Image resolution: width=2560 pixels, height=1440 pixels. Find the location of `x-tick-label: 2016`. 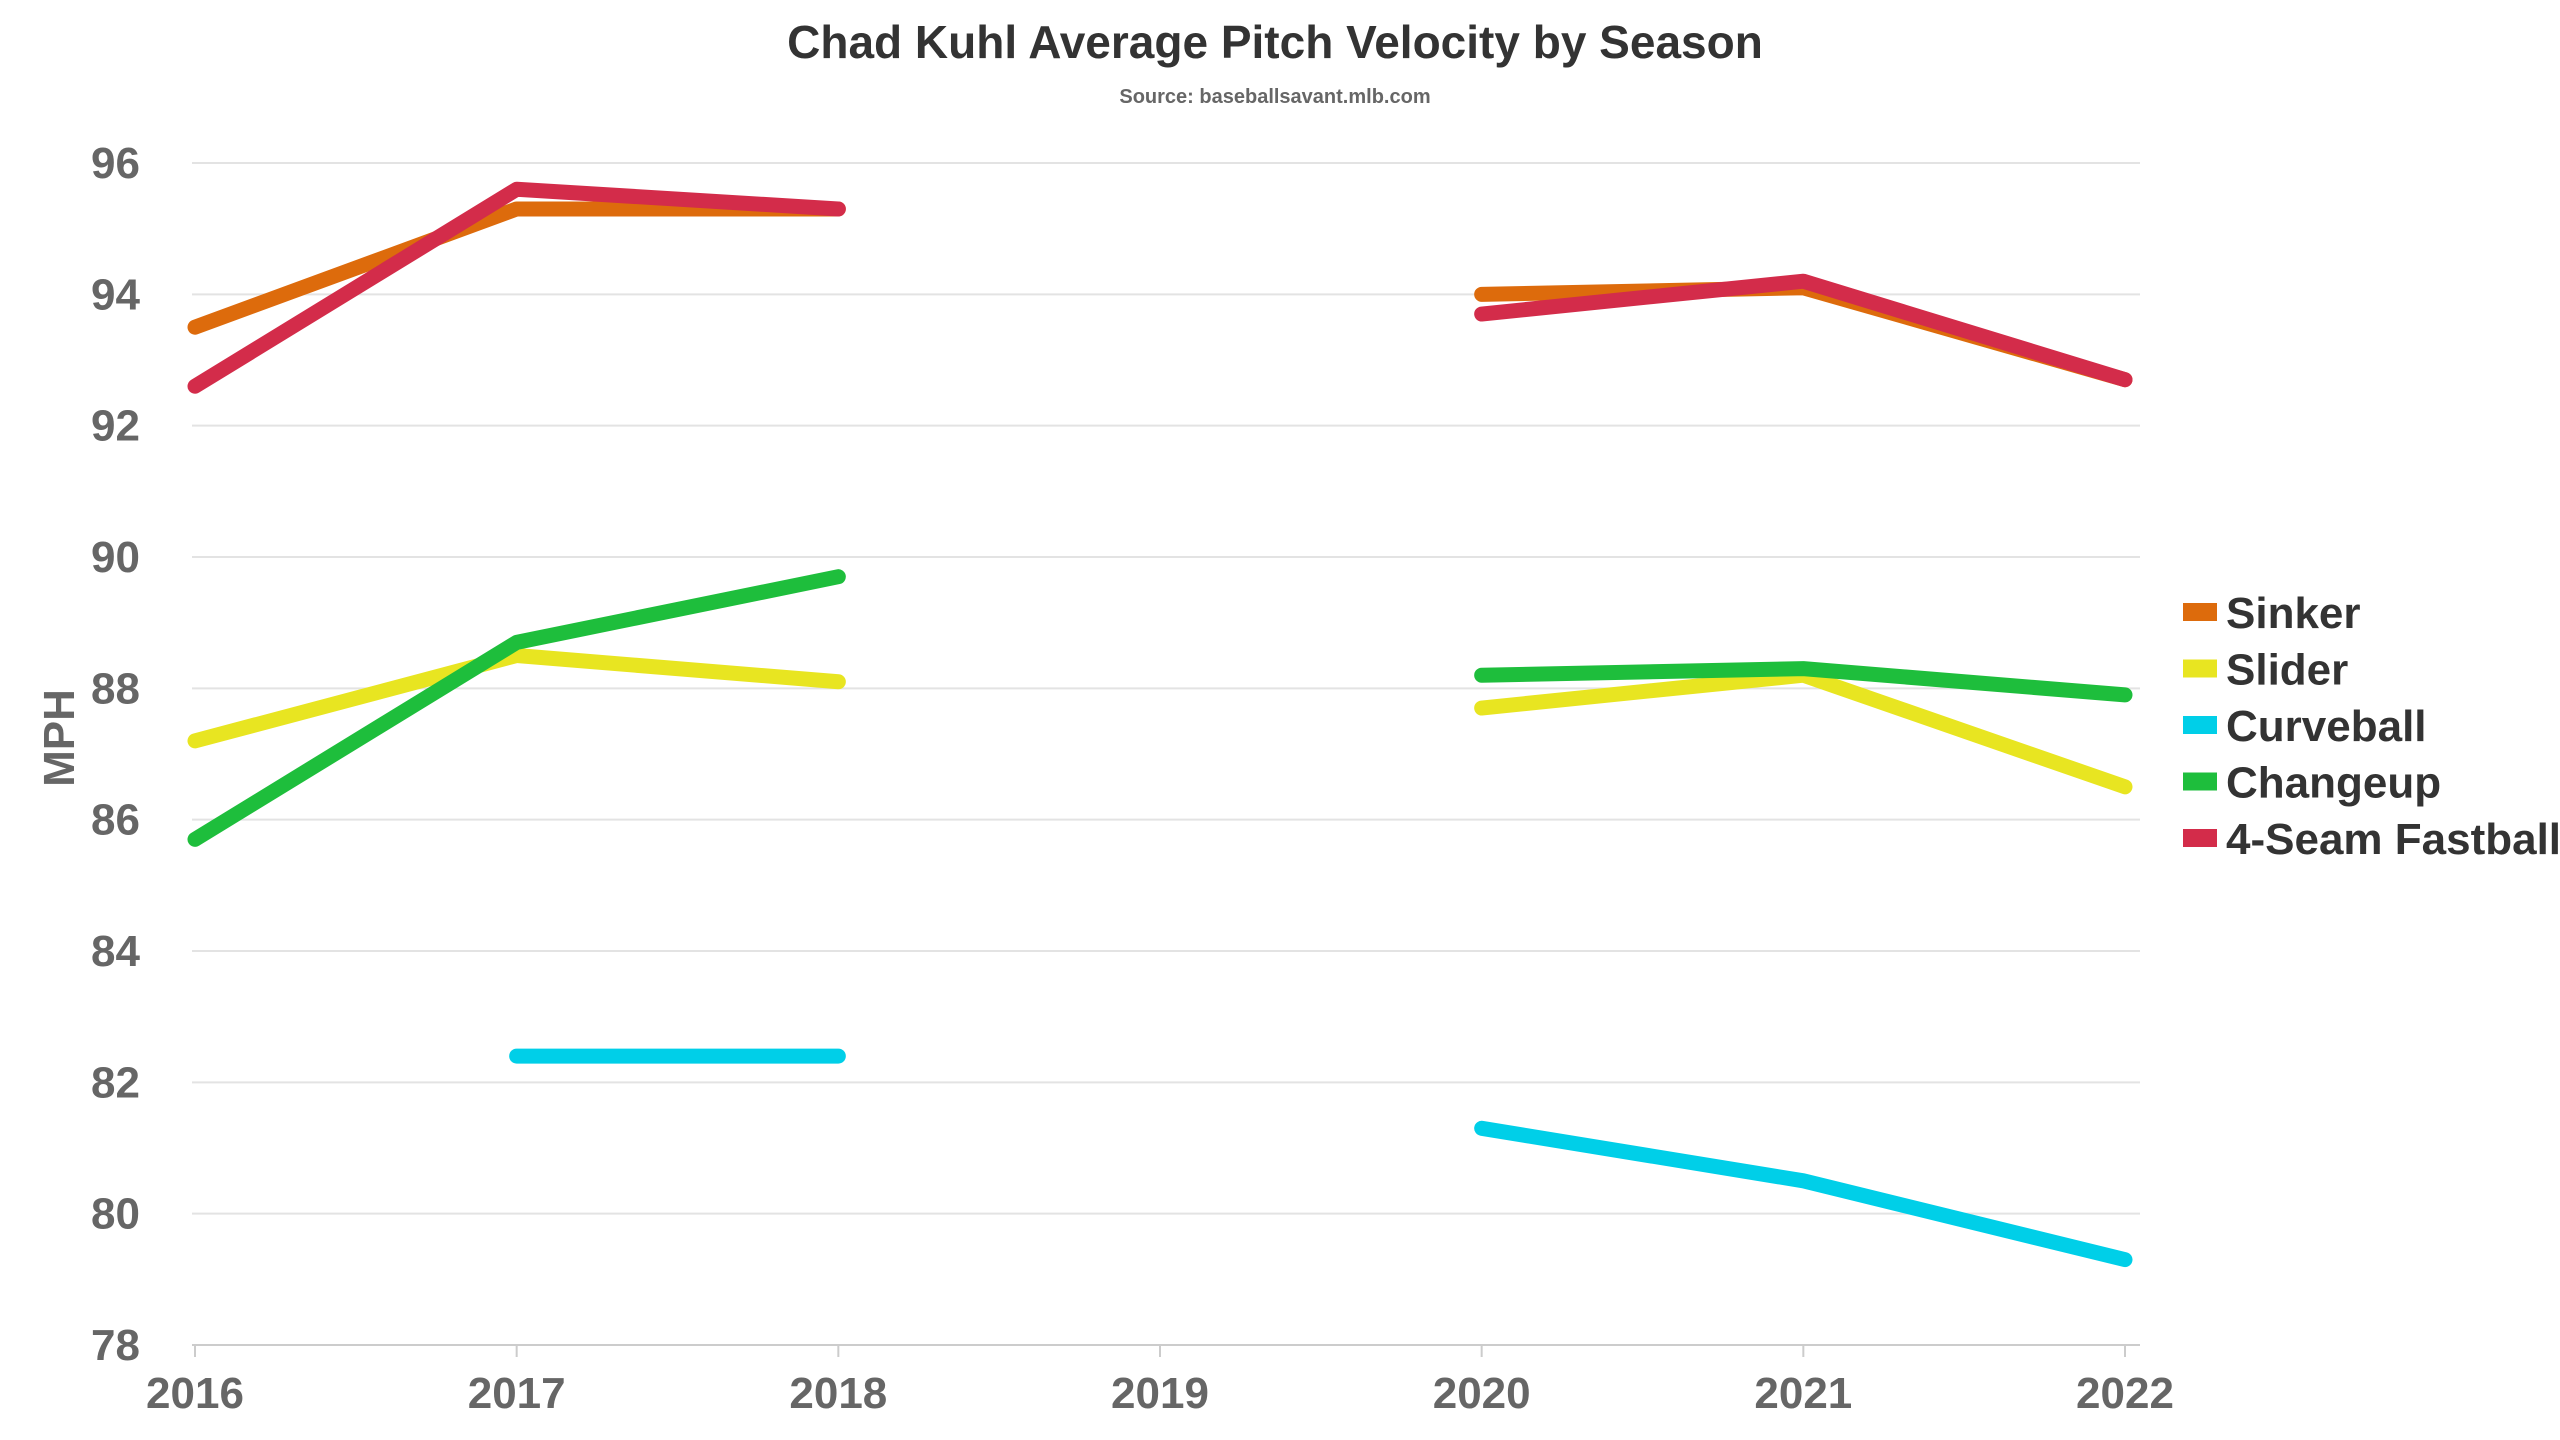

x-tick-label: 2016 is located at coordinates (195, 1393).